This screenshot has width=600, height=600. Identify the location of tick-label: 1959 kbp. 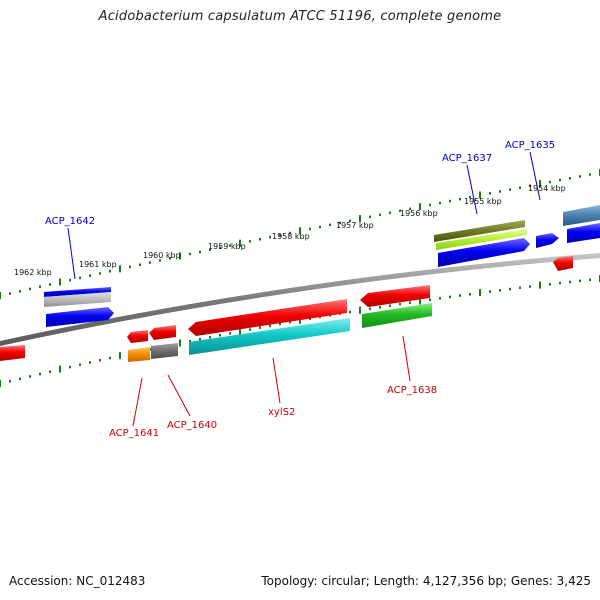
(227, 246).